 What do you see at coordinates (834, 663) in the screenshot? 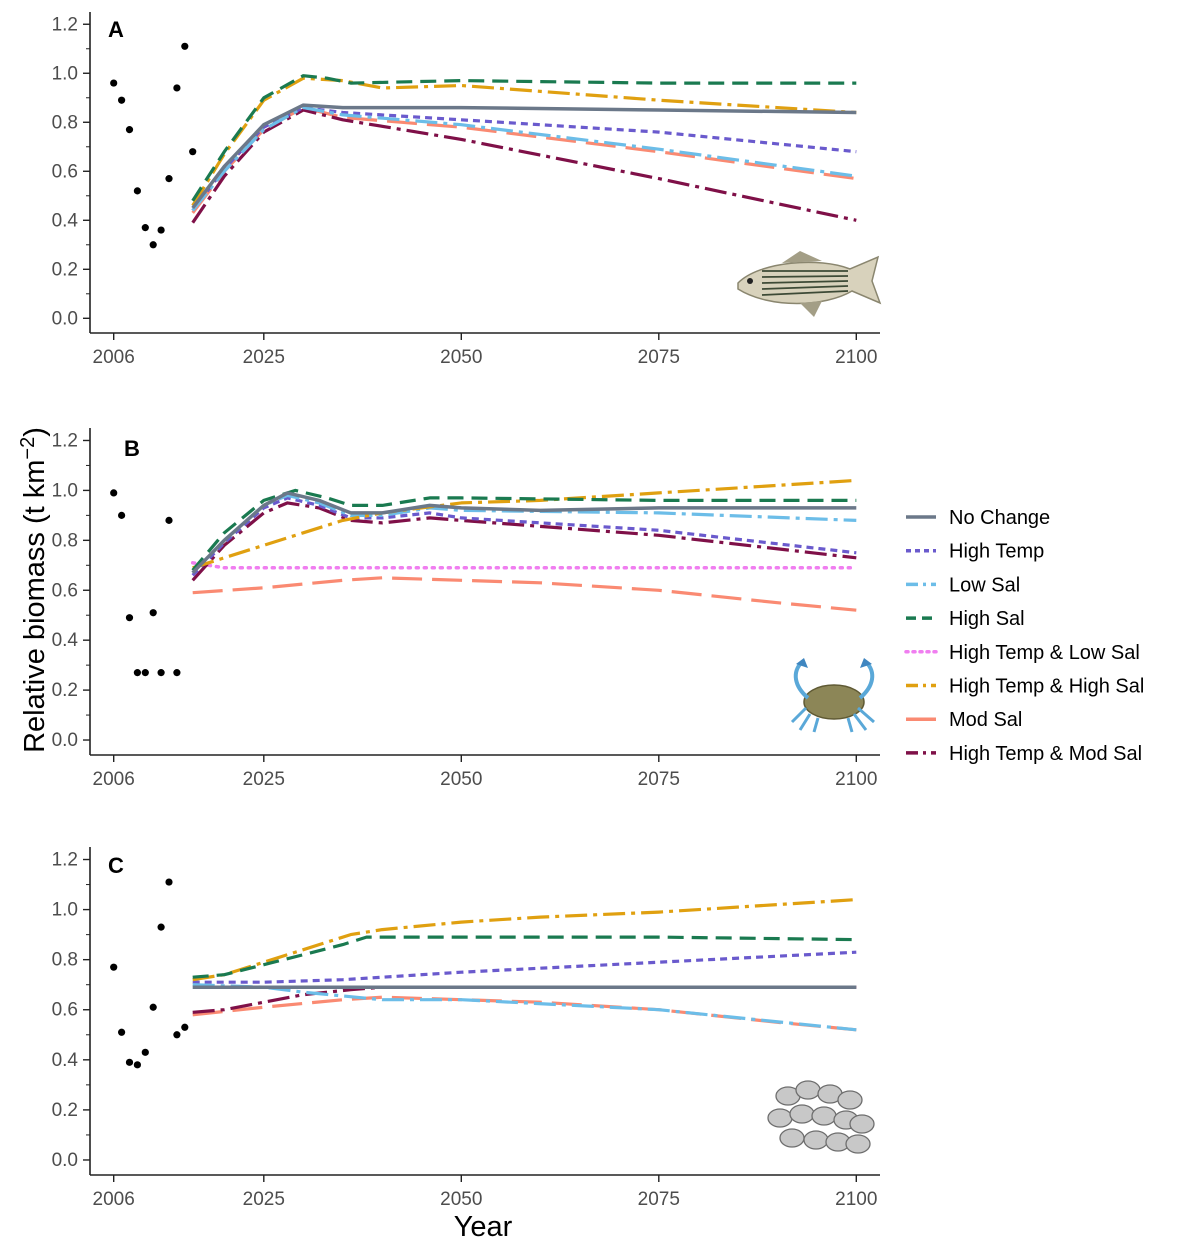
I see `crab-claw` at bounding box center [834, 663].